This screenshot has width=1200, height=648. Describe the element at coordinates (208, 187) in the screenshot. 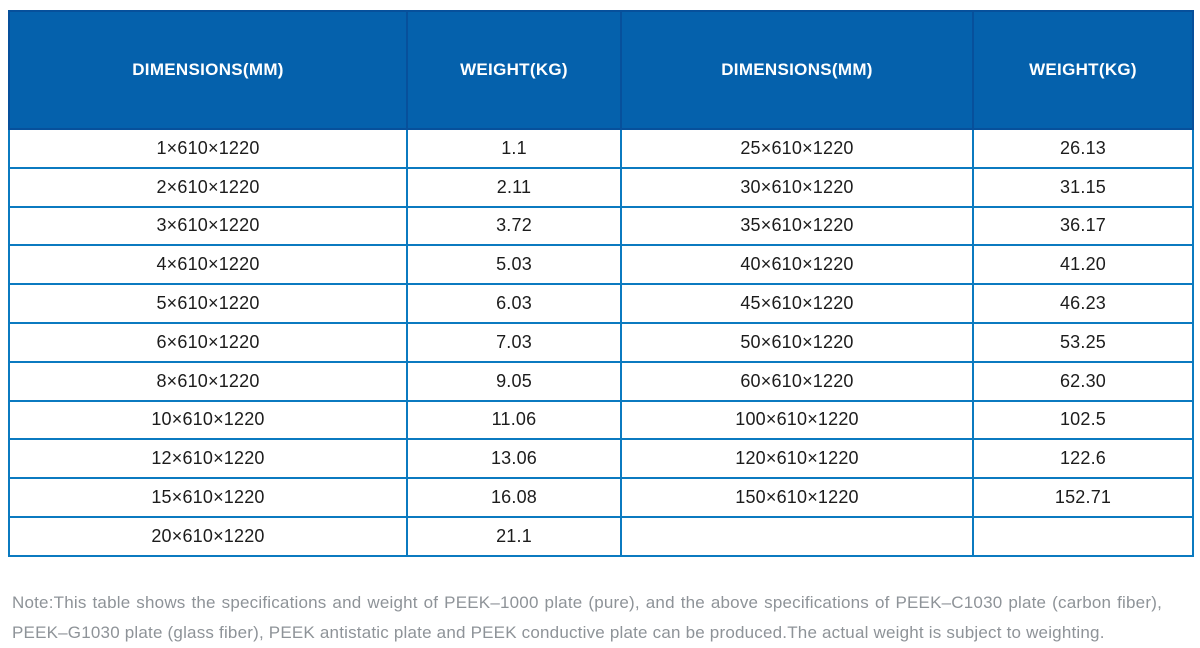

I see `dimensions-cell: 2×610×1220` at that location.